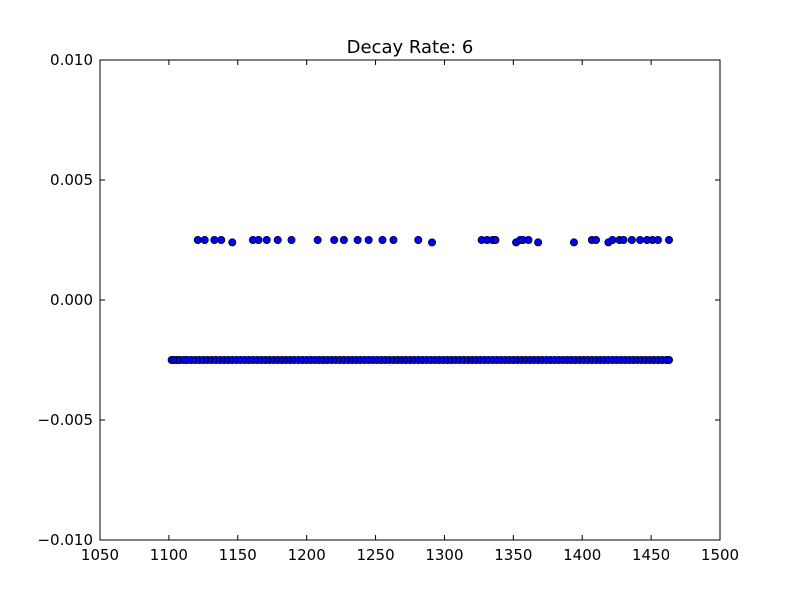  I want to click on x-tick-label: 1450, so click(651, 555).